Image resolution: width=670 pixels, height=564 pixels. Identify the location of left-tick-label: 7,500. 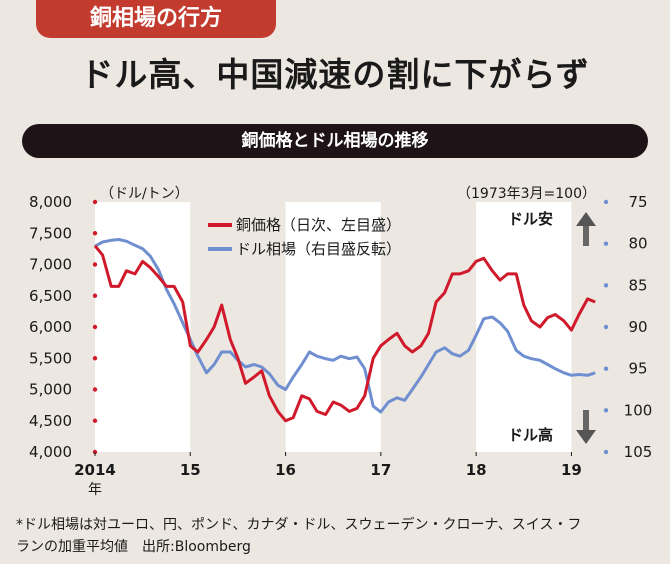
(50, 233).